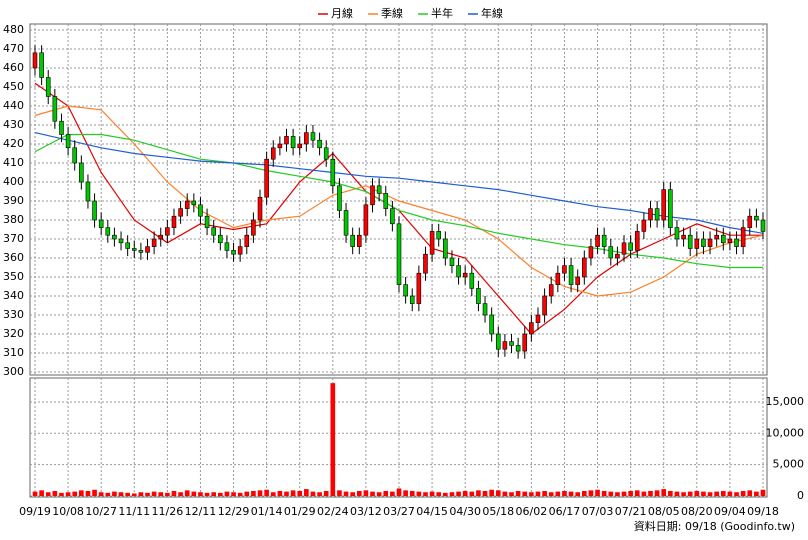 This screenshot has width=808, height=540. Describe the element at coordinates (789, 464) in the screenshot. I see `volume-tick-label: 5,000` at that location.